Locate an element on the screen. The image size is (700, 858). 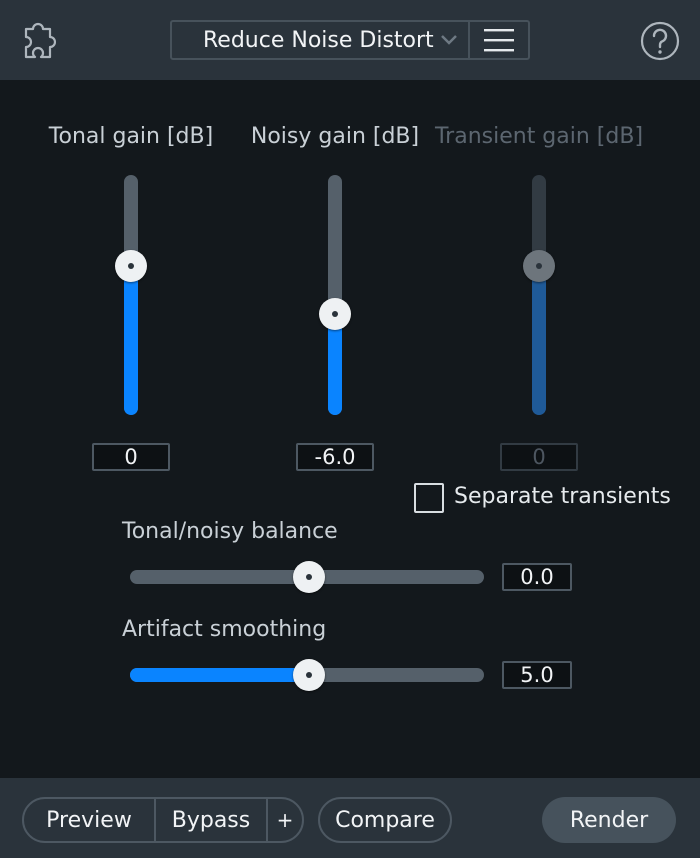
noisy-gain-slider-track is located at coordinates (335, 295).